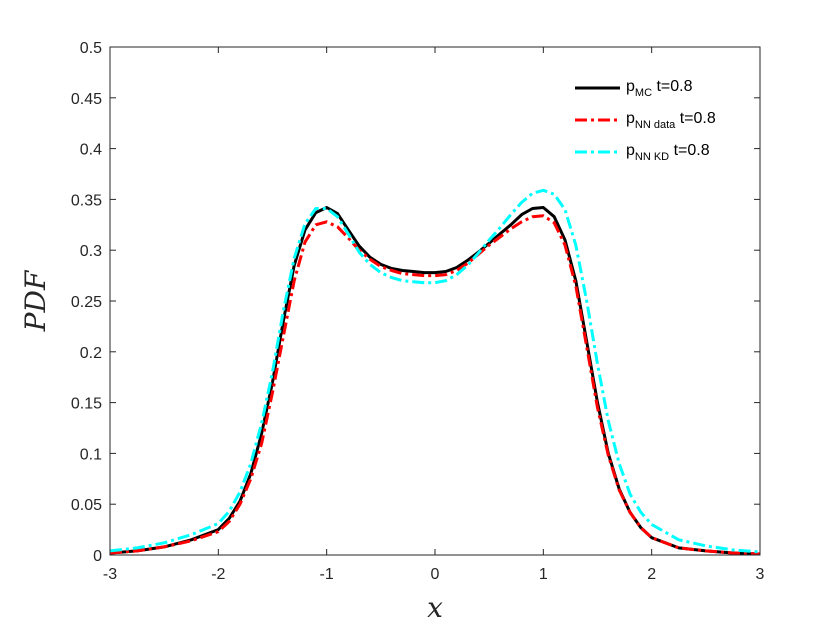 Image resolution: width=840 pixels, height=630 pixels. I want to click on legend-text-mc: pMC t=0.8, so click(659, 88).